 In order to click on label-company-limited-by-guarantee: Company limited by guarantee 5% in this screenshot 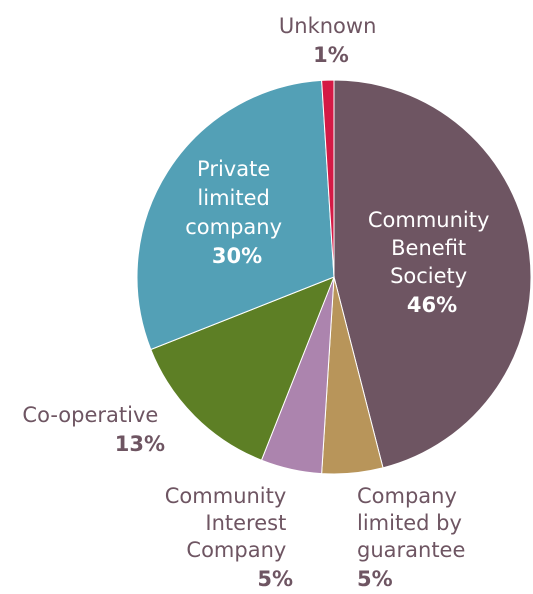, I will do `click(414, 537)`.